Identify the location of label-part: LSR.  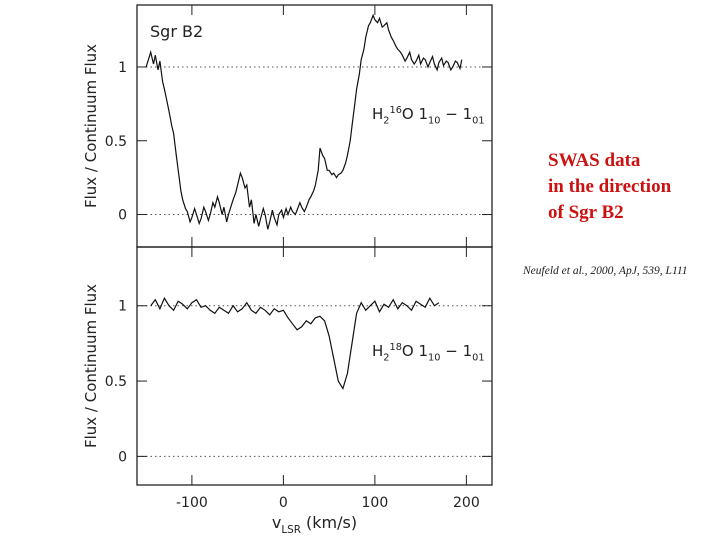
(291, 530).